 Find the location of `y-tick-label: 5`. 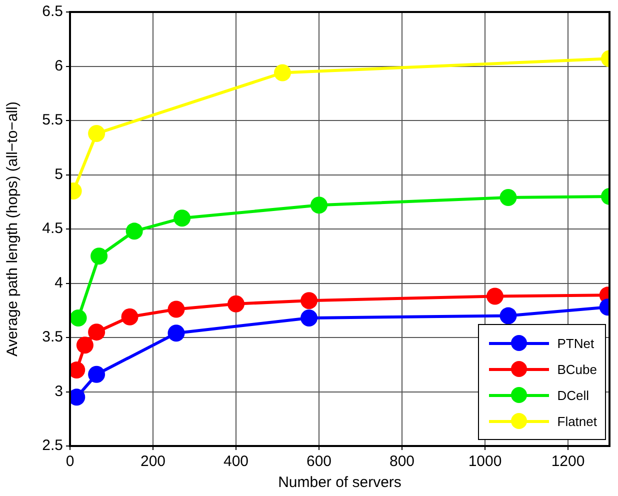

y-tick-label: 5 is located at coordinates (58, 174).